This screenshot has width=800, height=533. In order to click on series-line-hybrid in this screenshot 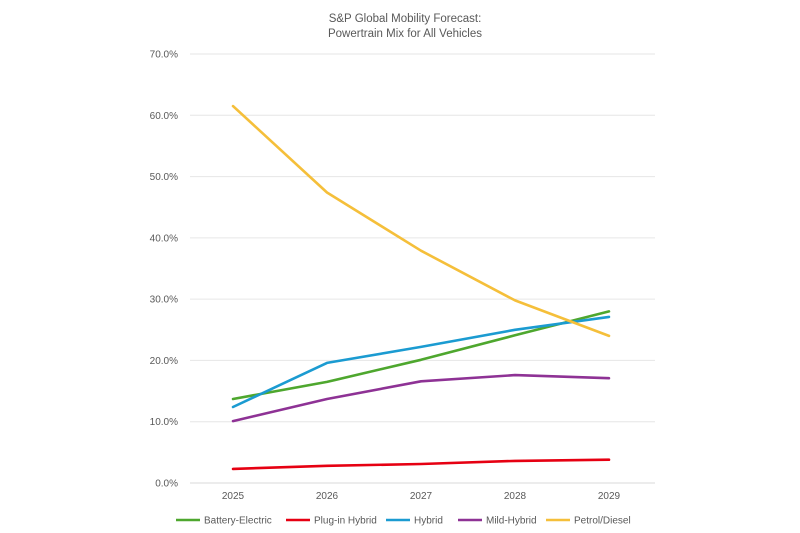, I will do `click(421, 362)`.